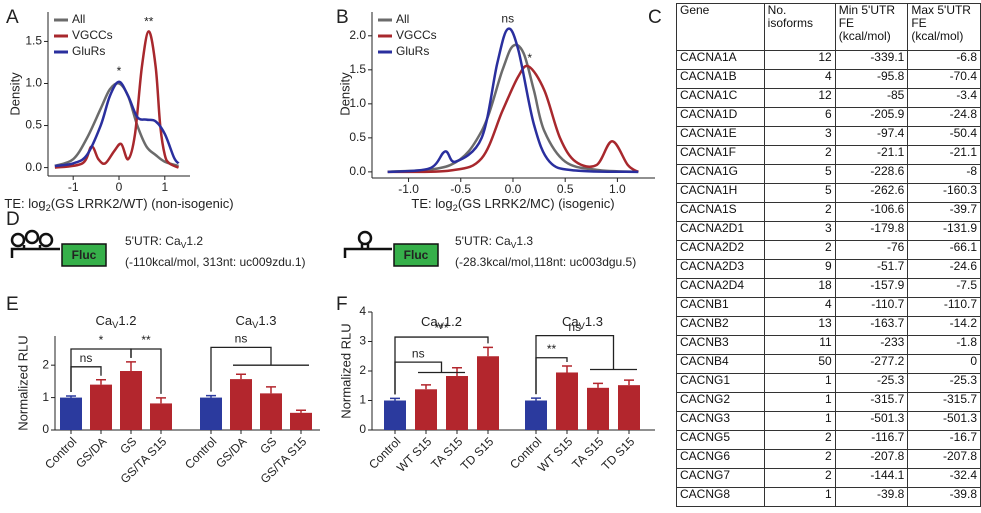 This screenshot has height=513, width=981. Describe the element at coordinates (362, 311) in the screenshot. I see `y-tick-label: 4` at that location.